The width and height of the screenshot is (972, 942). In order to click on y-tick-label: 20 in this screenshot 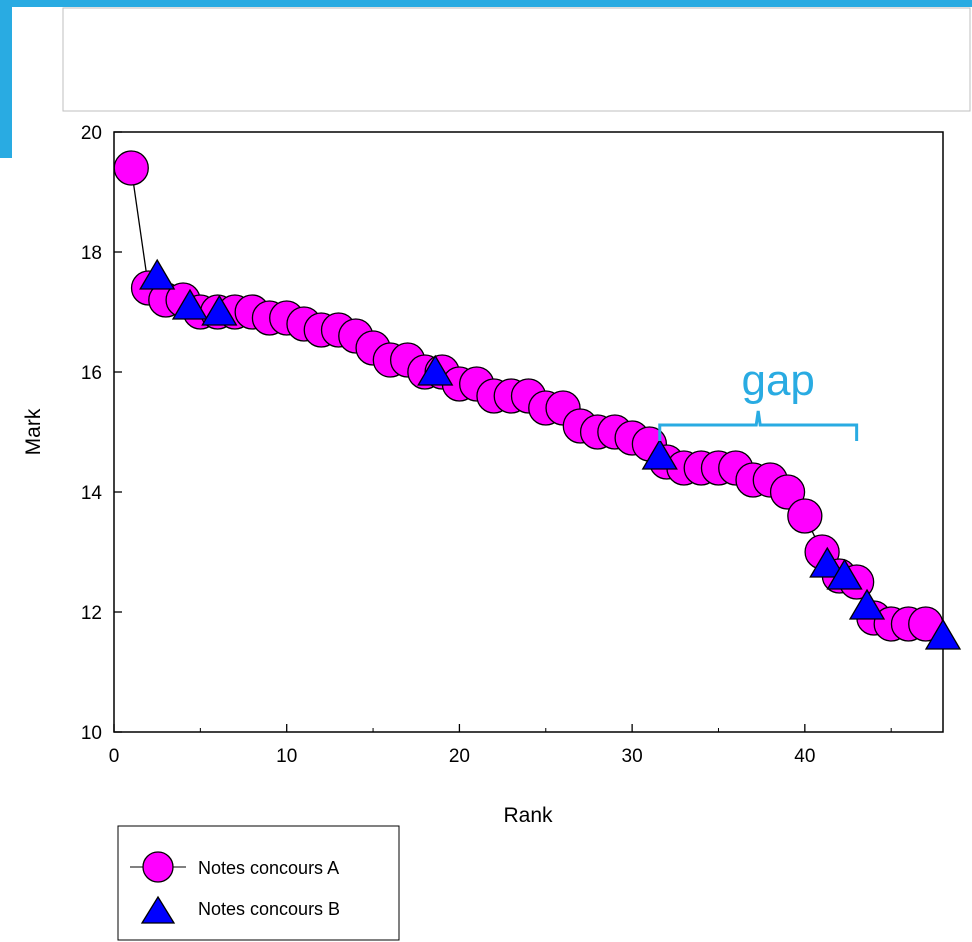, I will do `click(91, 133)`.